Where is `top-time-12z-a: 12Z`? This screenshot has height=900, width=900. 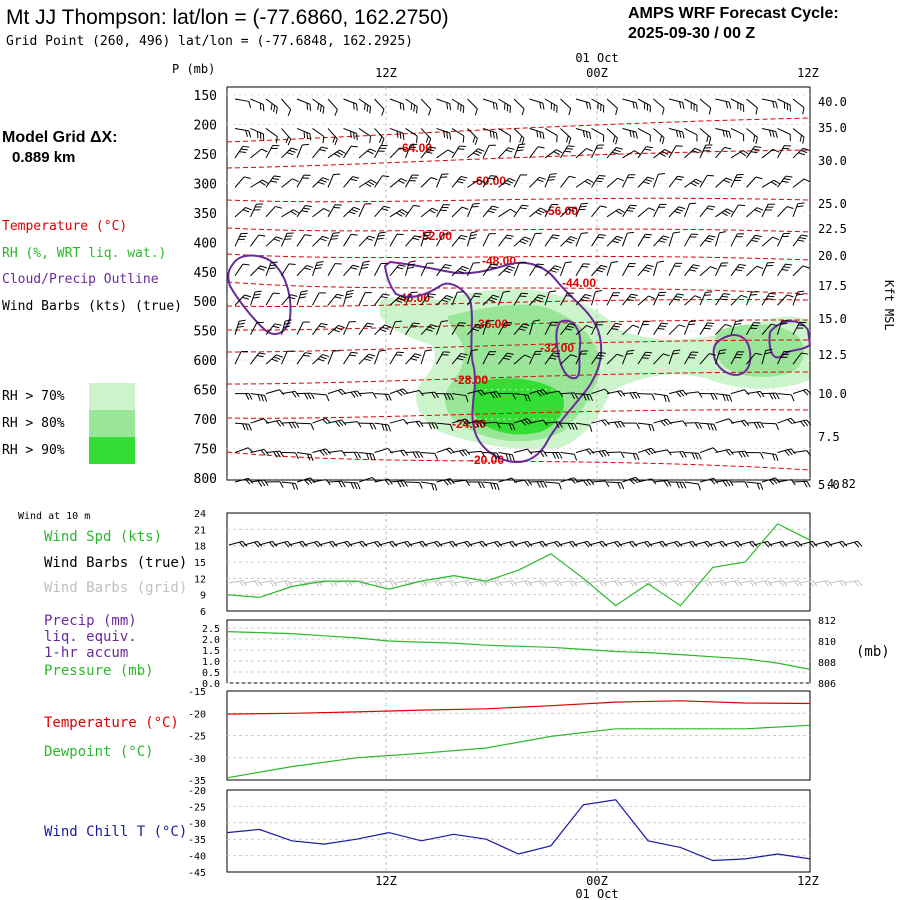
top-time-12z-a: 12Z is located at coordinates (386, 73).